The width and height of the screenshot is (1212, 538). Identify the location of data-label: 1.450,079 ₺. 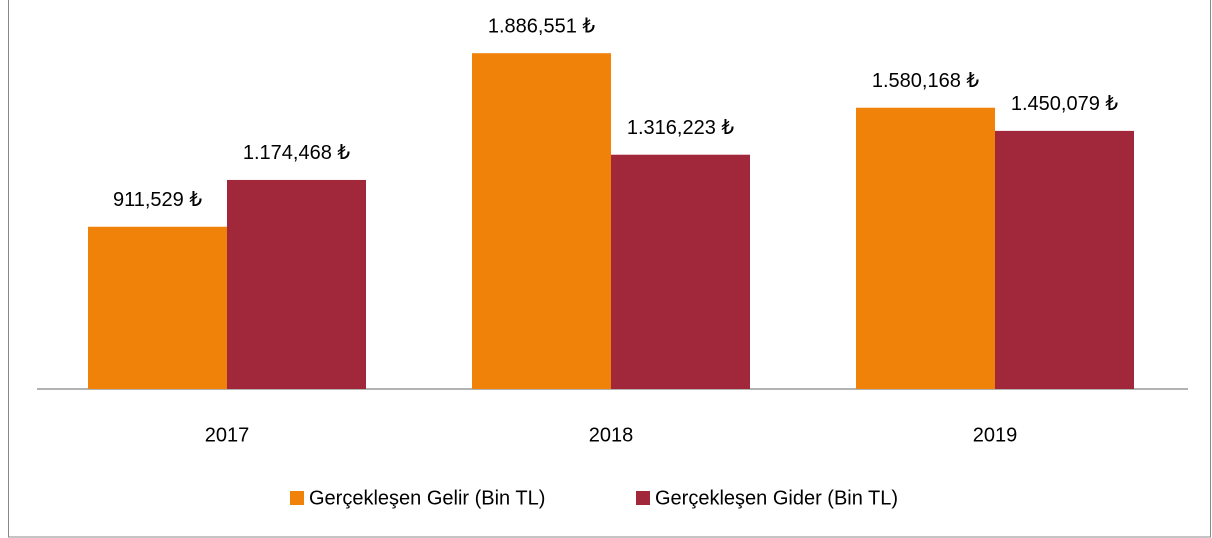
(1065, 104).